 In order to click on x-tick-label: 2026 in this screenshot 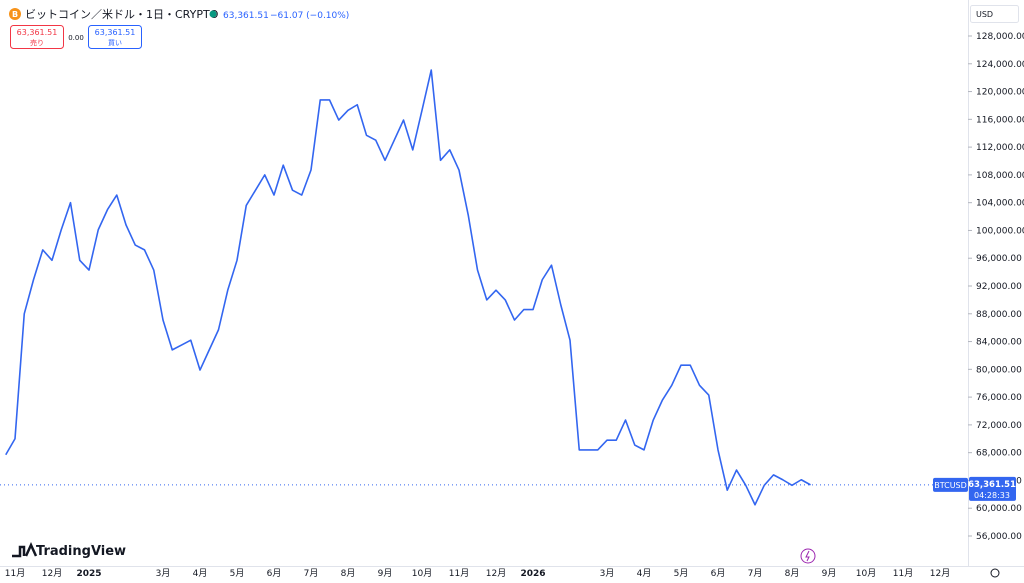, I will do `click(532, 574)`.